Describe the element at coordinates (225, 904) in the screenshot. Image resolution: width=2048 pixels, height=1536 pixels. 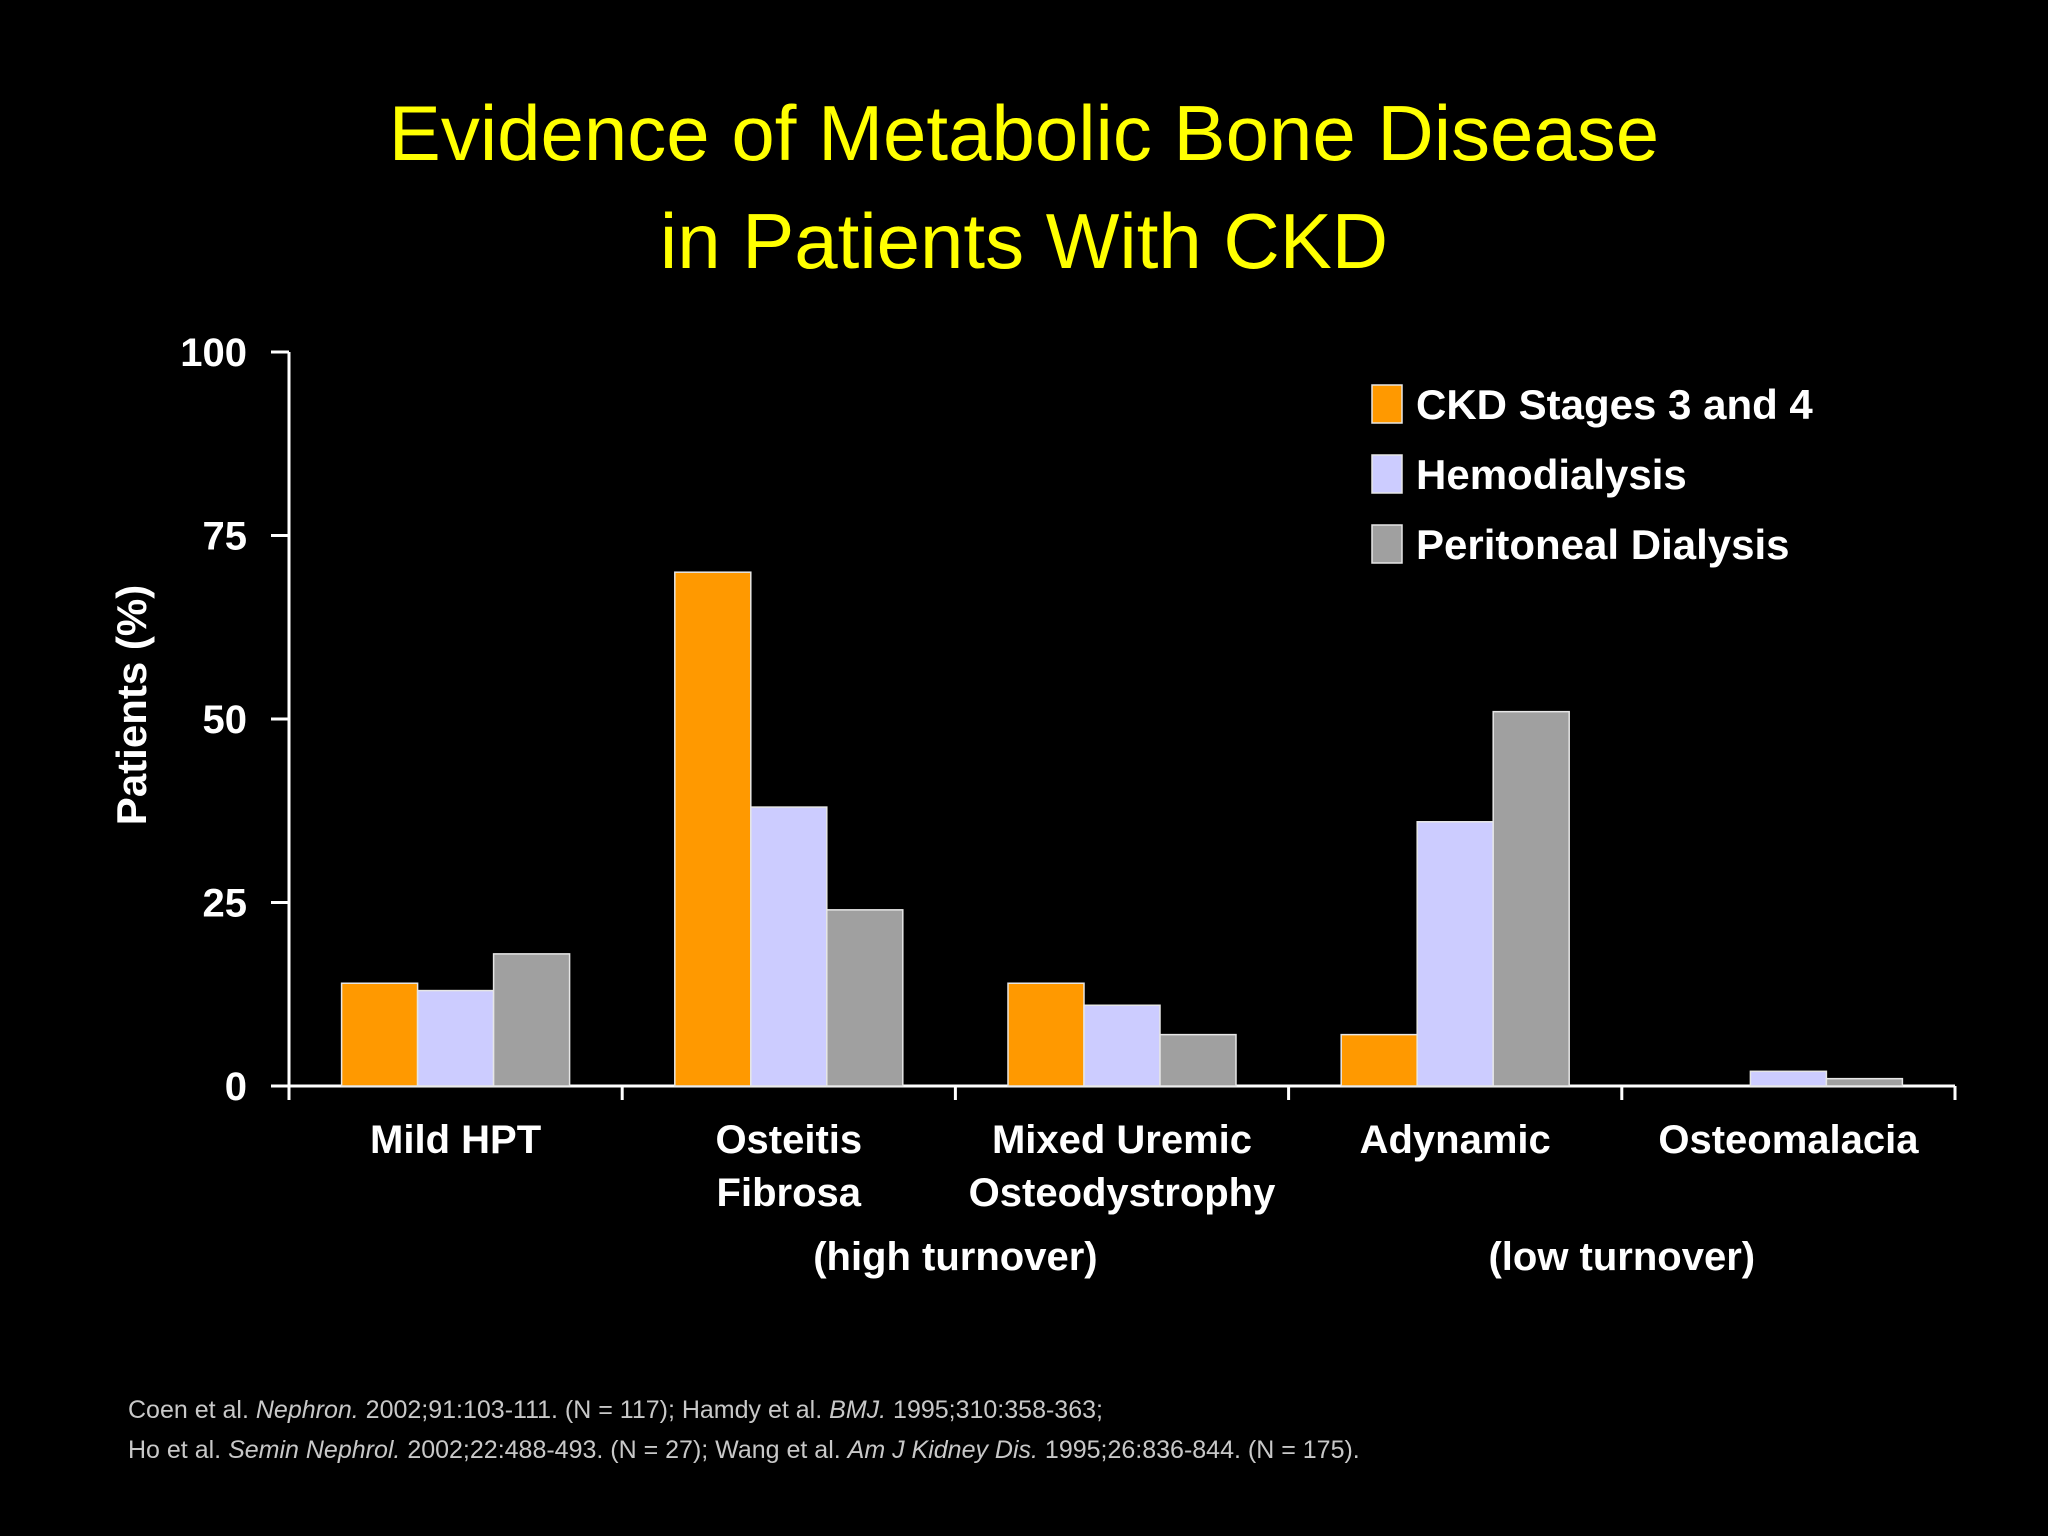
I see `y-tick-label: 25` at that location.